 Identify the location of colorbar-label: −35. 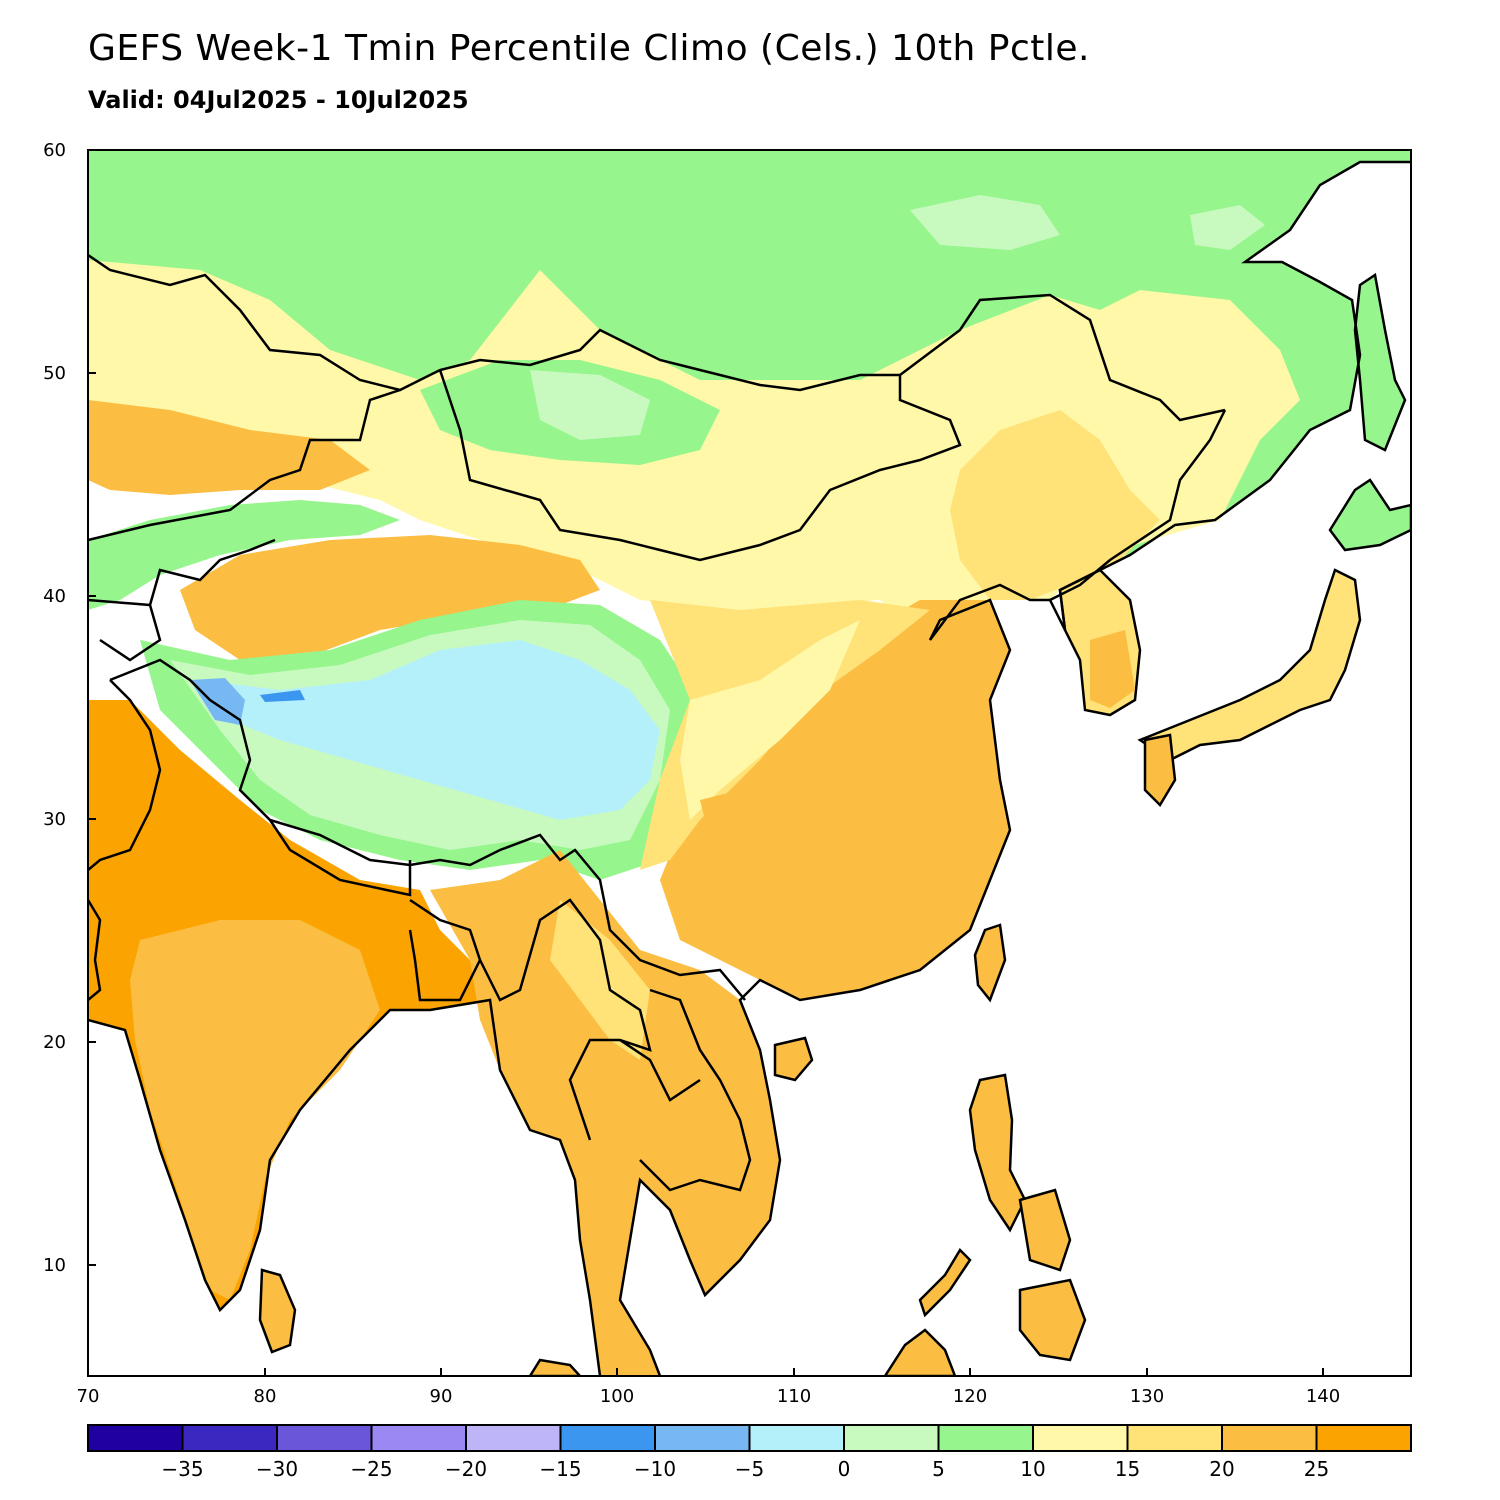
(182, 1469).